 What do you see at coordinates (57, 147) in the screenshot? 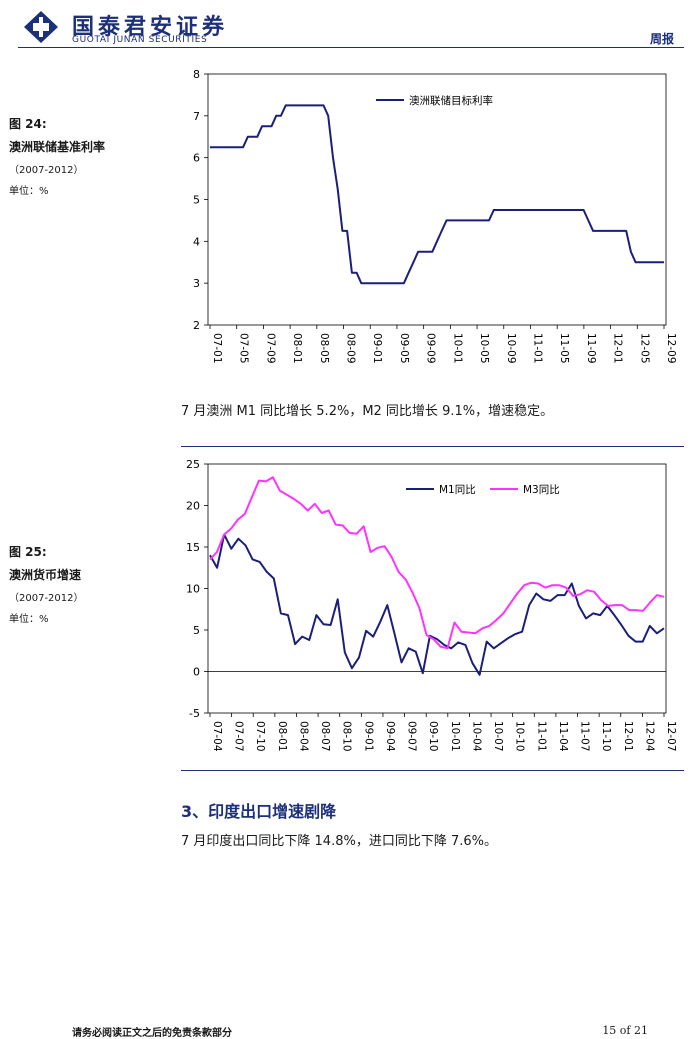
I see `figure-24-caption: 澳洲联储基准利率` at bounding box center [57, 147].